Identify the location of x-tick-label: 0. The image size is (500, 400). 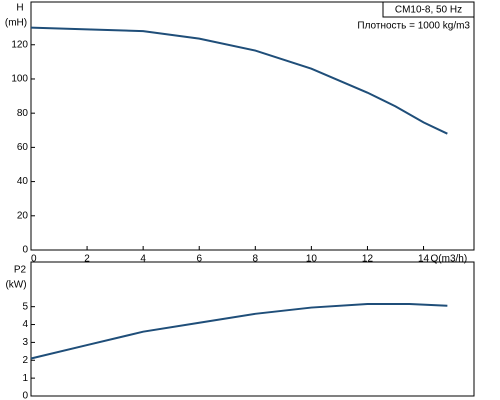
(34, 259).